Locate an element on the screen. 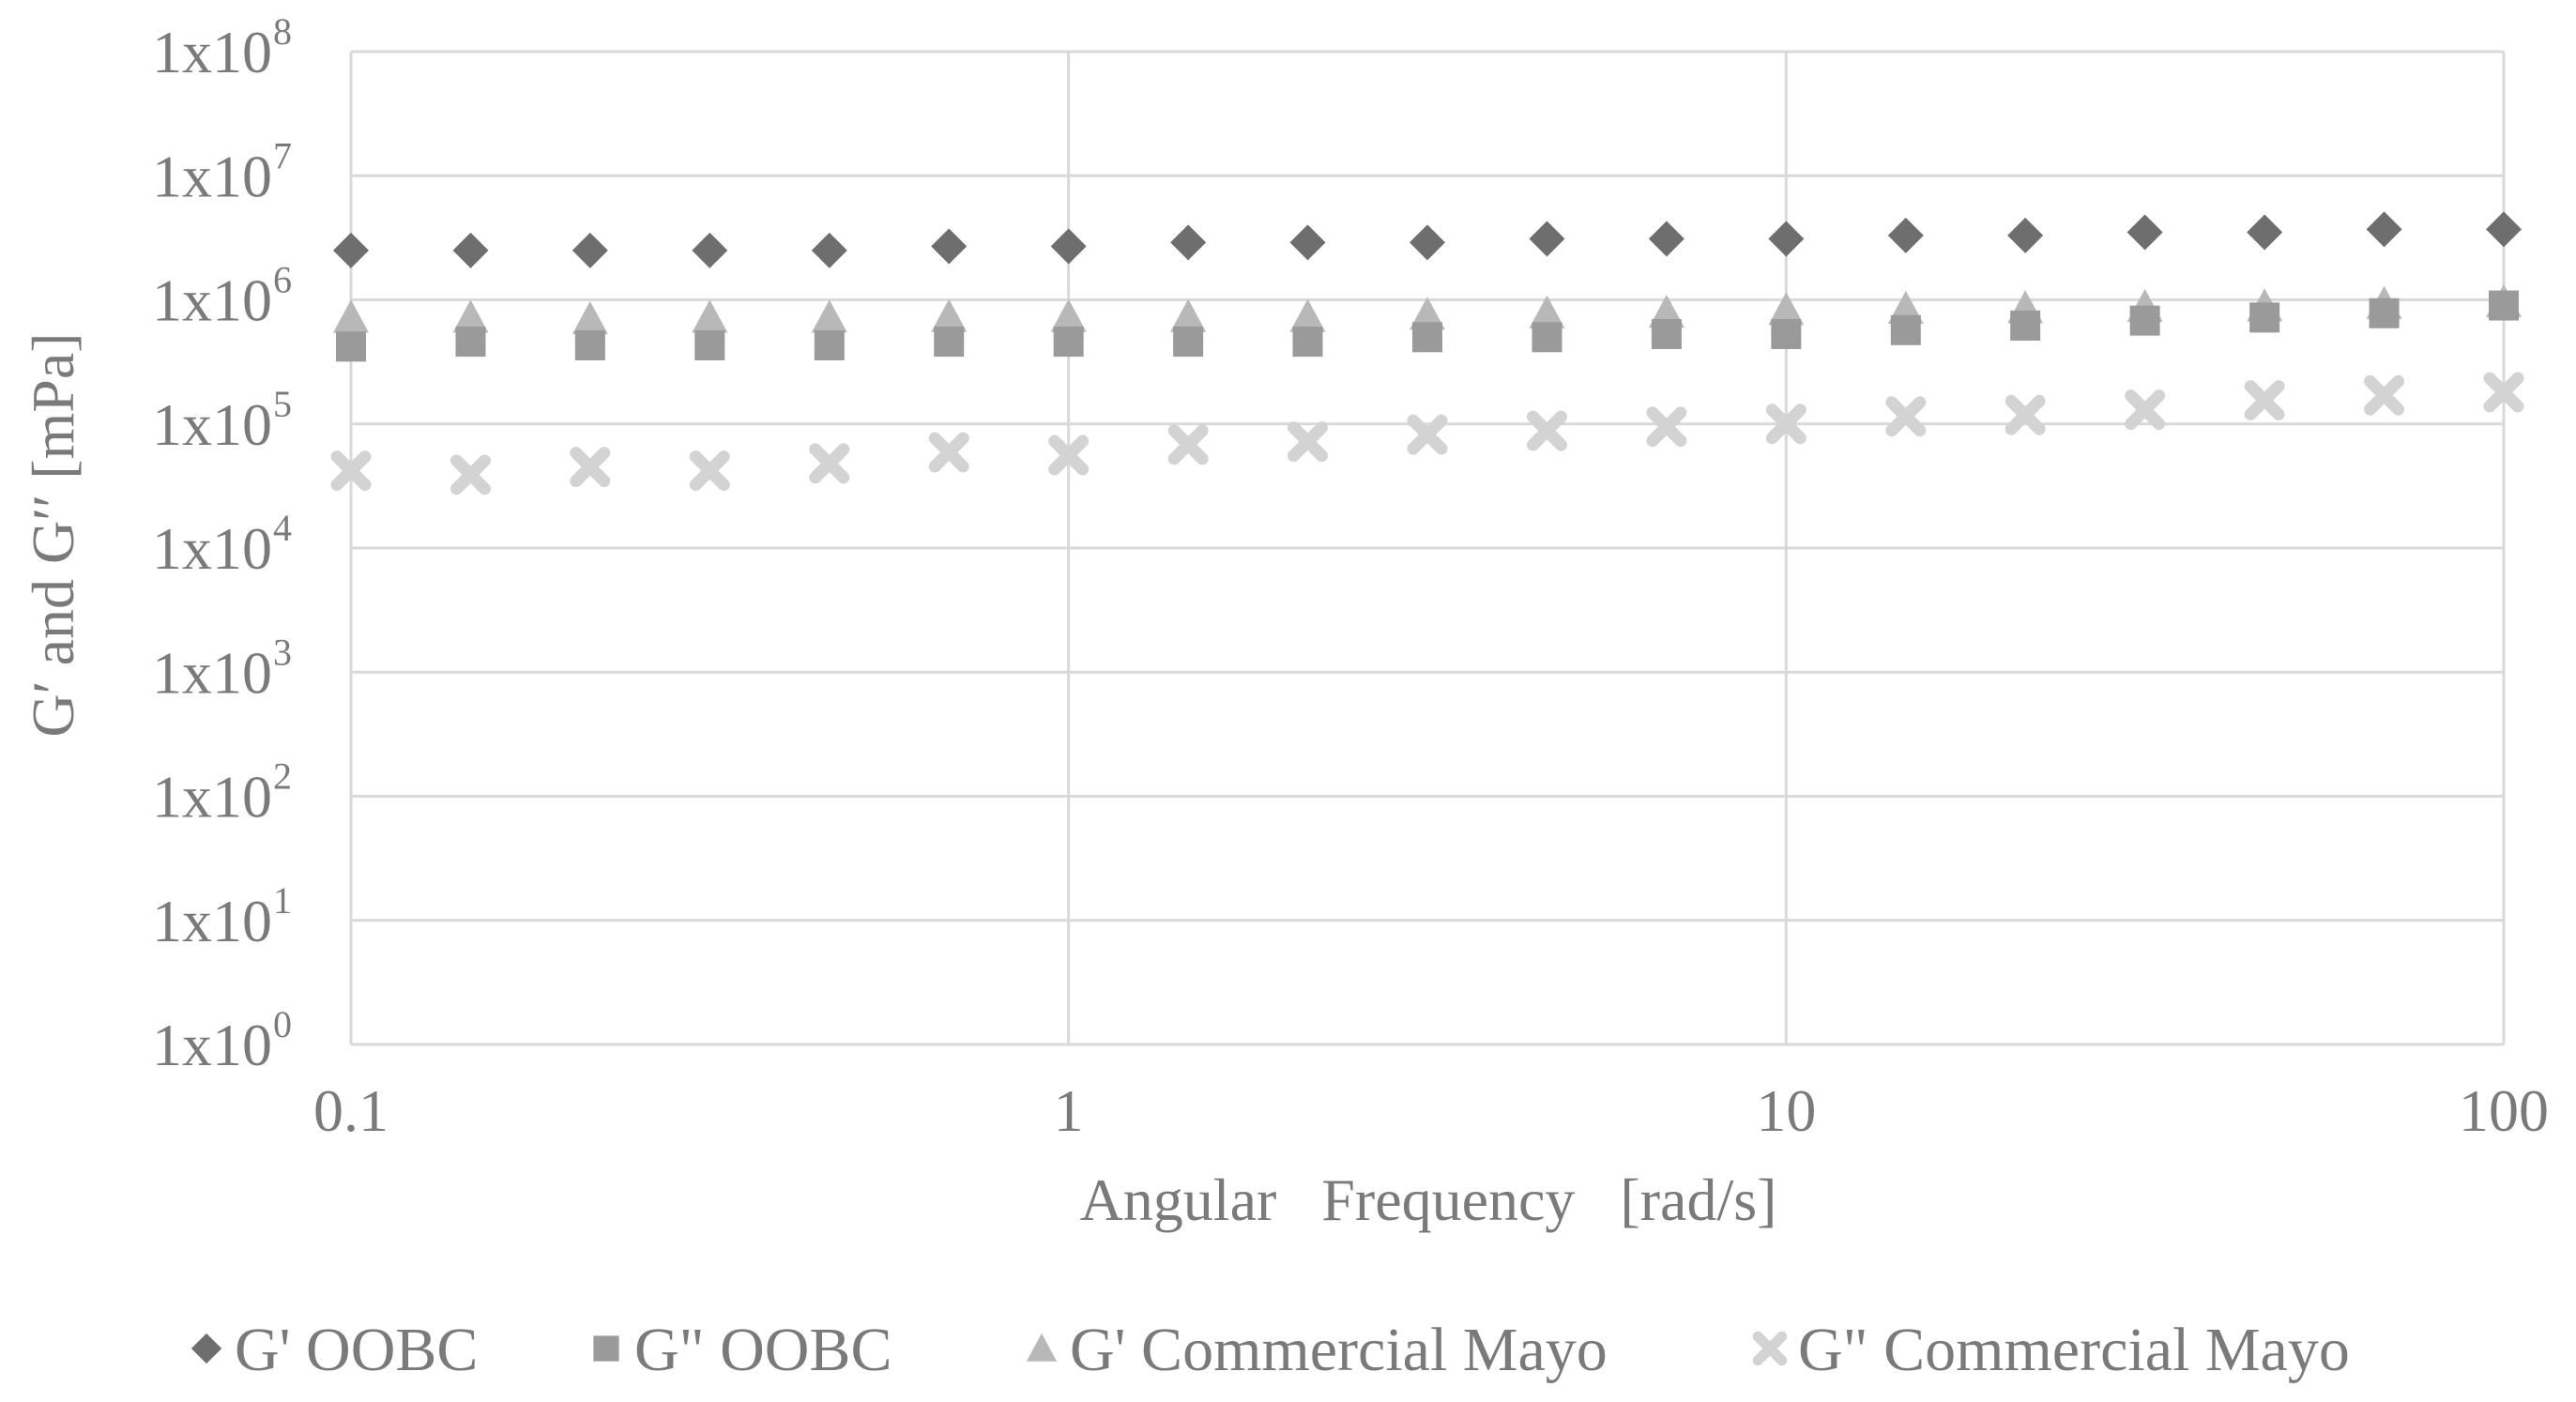  legend-item: G" OOBC is located at coordinates (742, 1350).